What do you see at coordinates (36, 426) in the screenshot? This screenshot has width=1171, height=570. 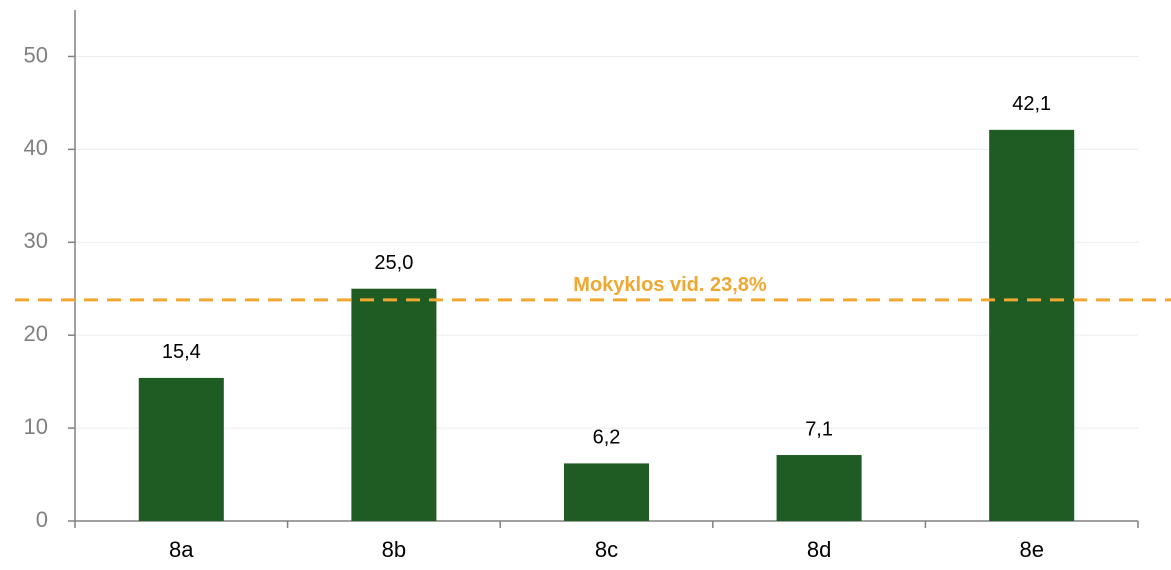 I see `y-tick-label: 10` at bounding box center [36, 426].